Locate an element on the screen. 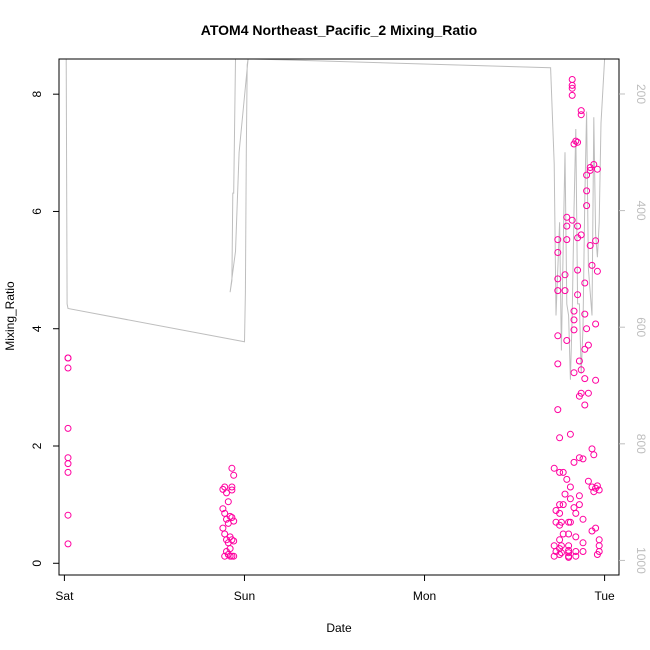 The height and width of the screenshot is (650, 650). y2-tick-label: 600 is located at coordinates (641, 327).